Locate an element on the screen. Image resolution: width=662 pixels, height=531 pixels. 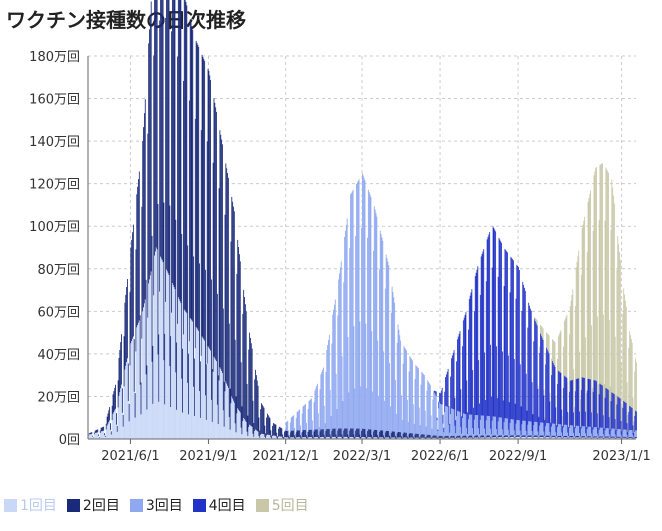
legend-item: 5回目 is located at coordinates (282, 505).